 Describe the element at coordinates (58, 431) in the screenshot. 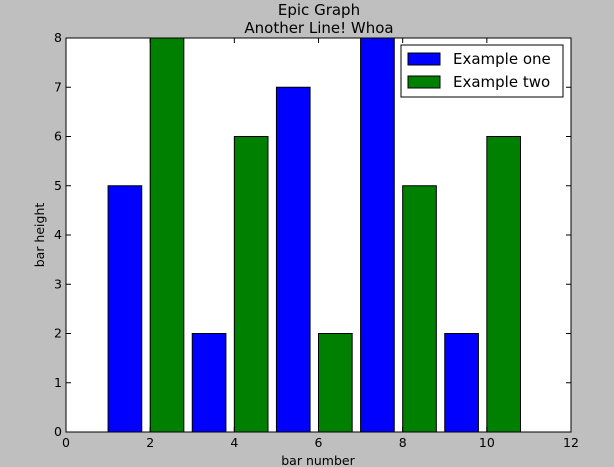

I see `y-tick-label-0: 0` at that location.